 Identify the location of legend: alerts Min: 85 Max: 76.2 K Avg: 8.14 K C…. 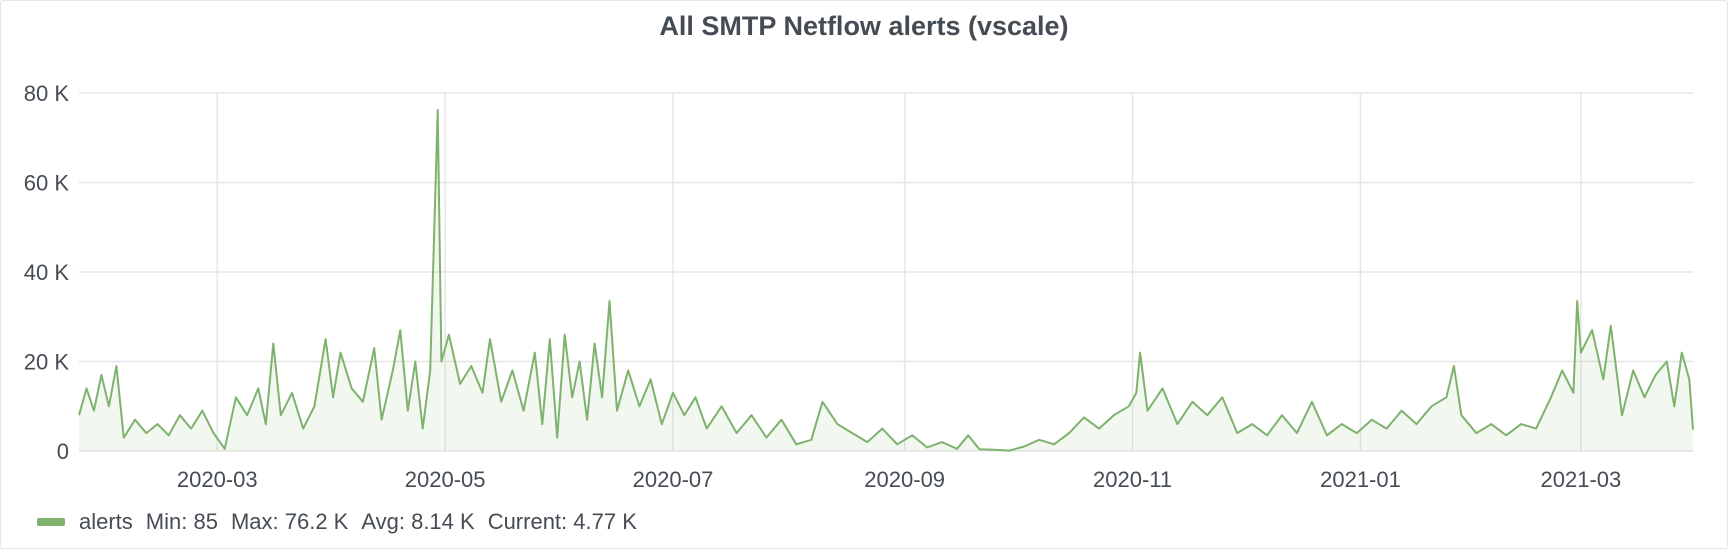
(343, 522).